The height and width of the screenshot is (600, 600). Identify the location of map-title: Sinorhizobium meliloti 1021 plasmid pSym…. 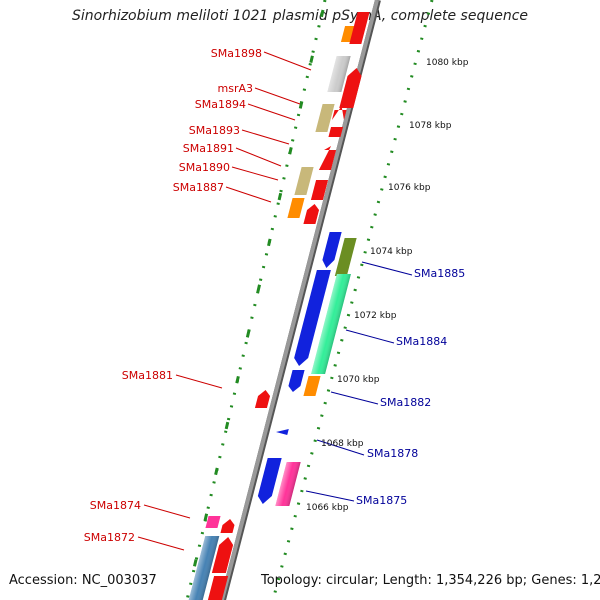
(300, 16).